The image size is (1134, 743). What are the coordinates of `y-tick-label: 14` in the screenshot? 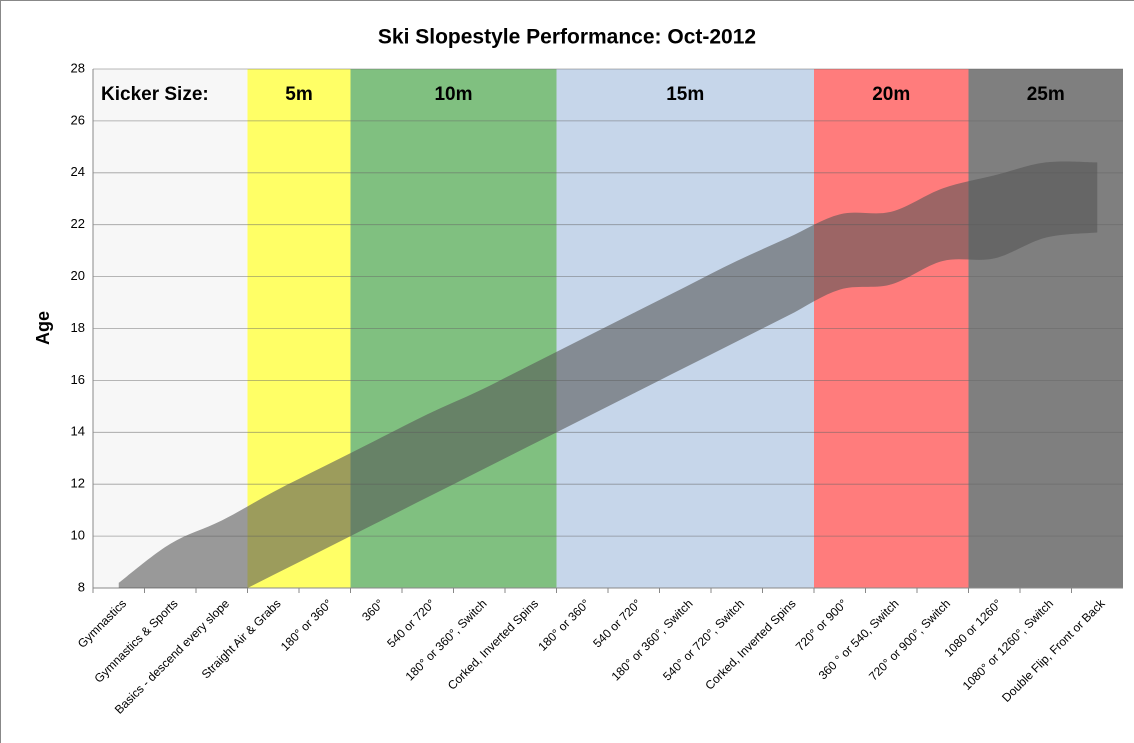 It's located at (78, 431).